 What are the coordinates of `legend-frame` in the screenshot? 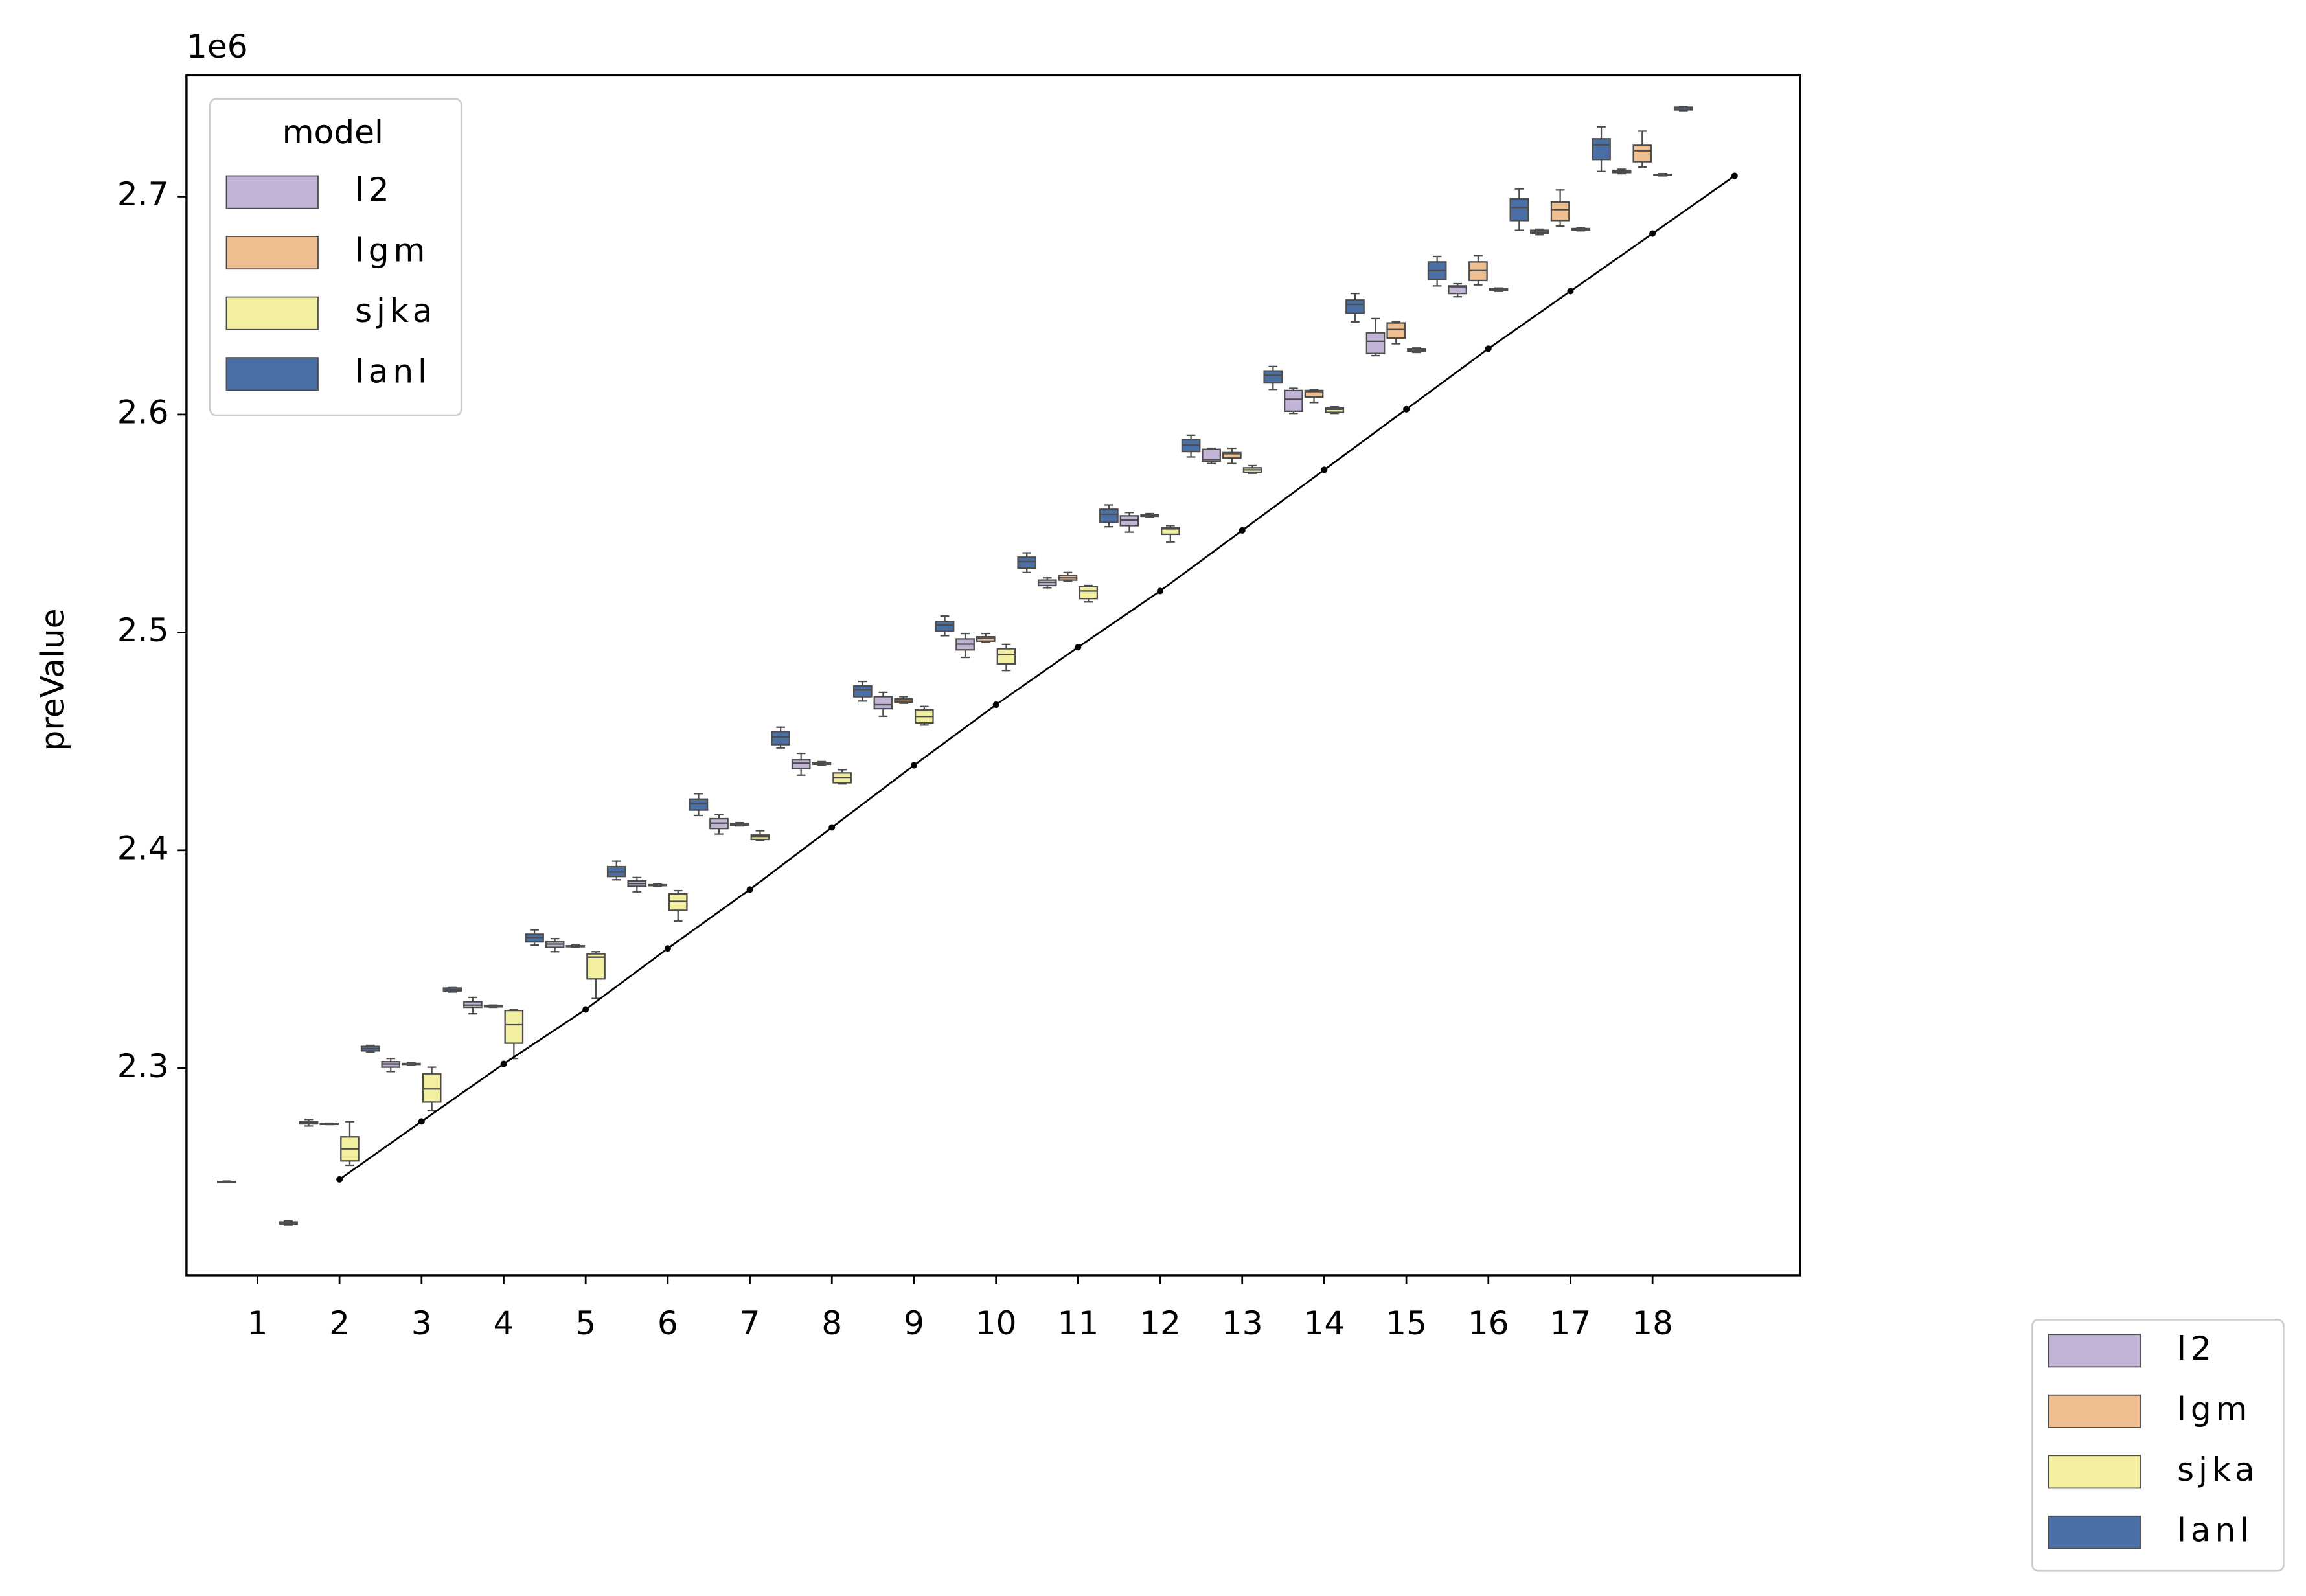 It's located at (2158, 1445).